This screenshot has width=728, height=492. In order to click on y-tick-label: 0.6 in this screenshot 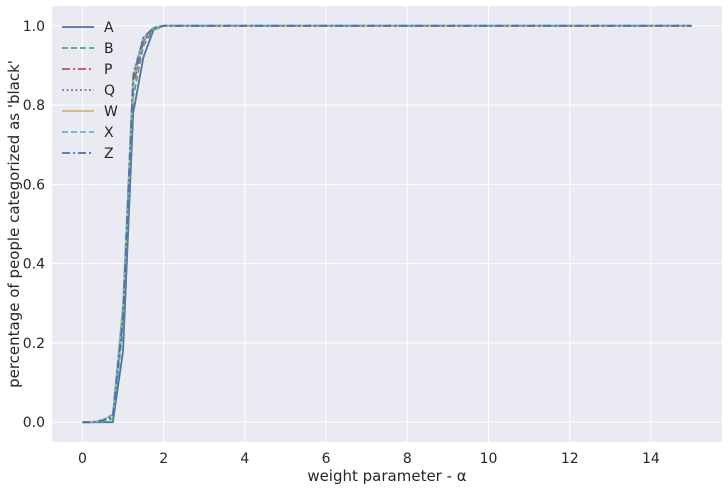, I will do `click(34, 185)`.